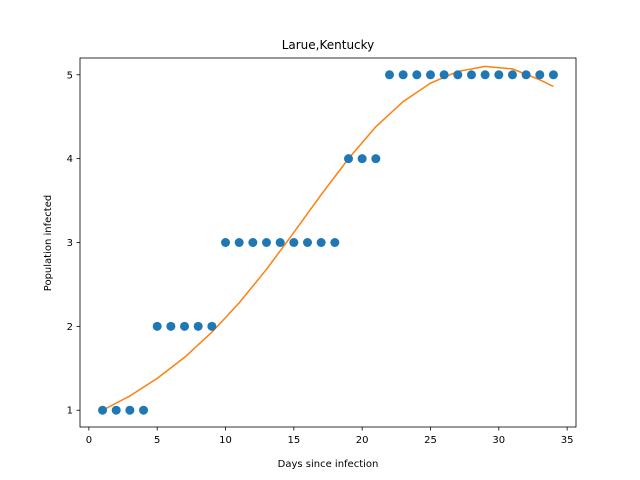  I want to click on x-tick-label: 35, so click(567, 440).